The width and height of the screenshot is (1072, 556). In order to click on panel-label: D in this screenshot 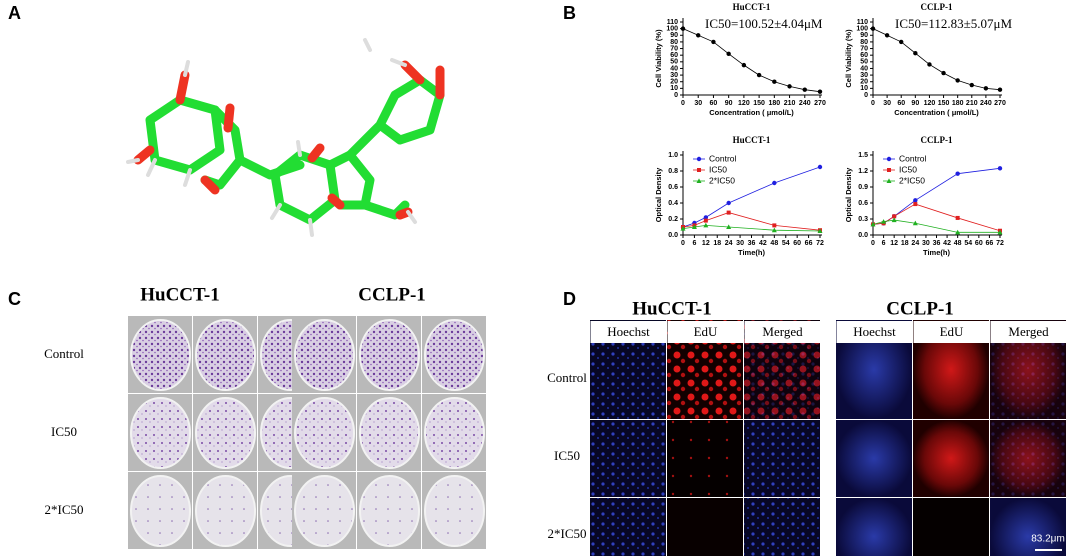, I will do `click(569, 299)`.